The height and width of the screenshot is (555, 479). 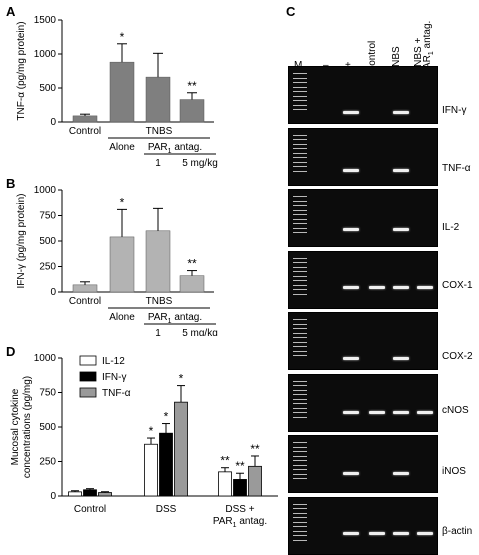 I want to click on panel-b-y-tick-label: 750, so click(x=47, y=216).